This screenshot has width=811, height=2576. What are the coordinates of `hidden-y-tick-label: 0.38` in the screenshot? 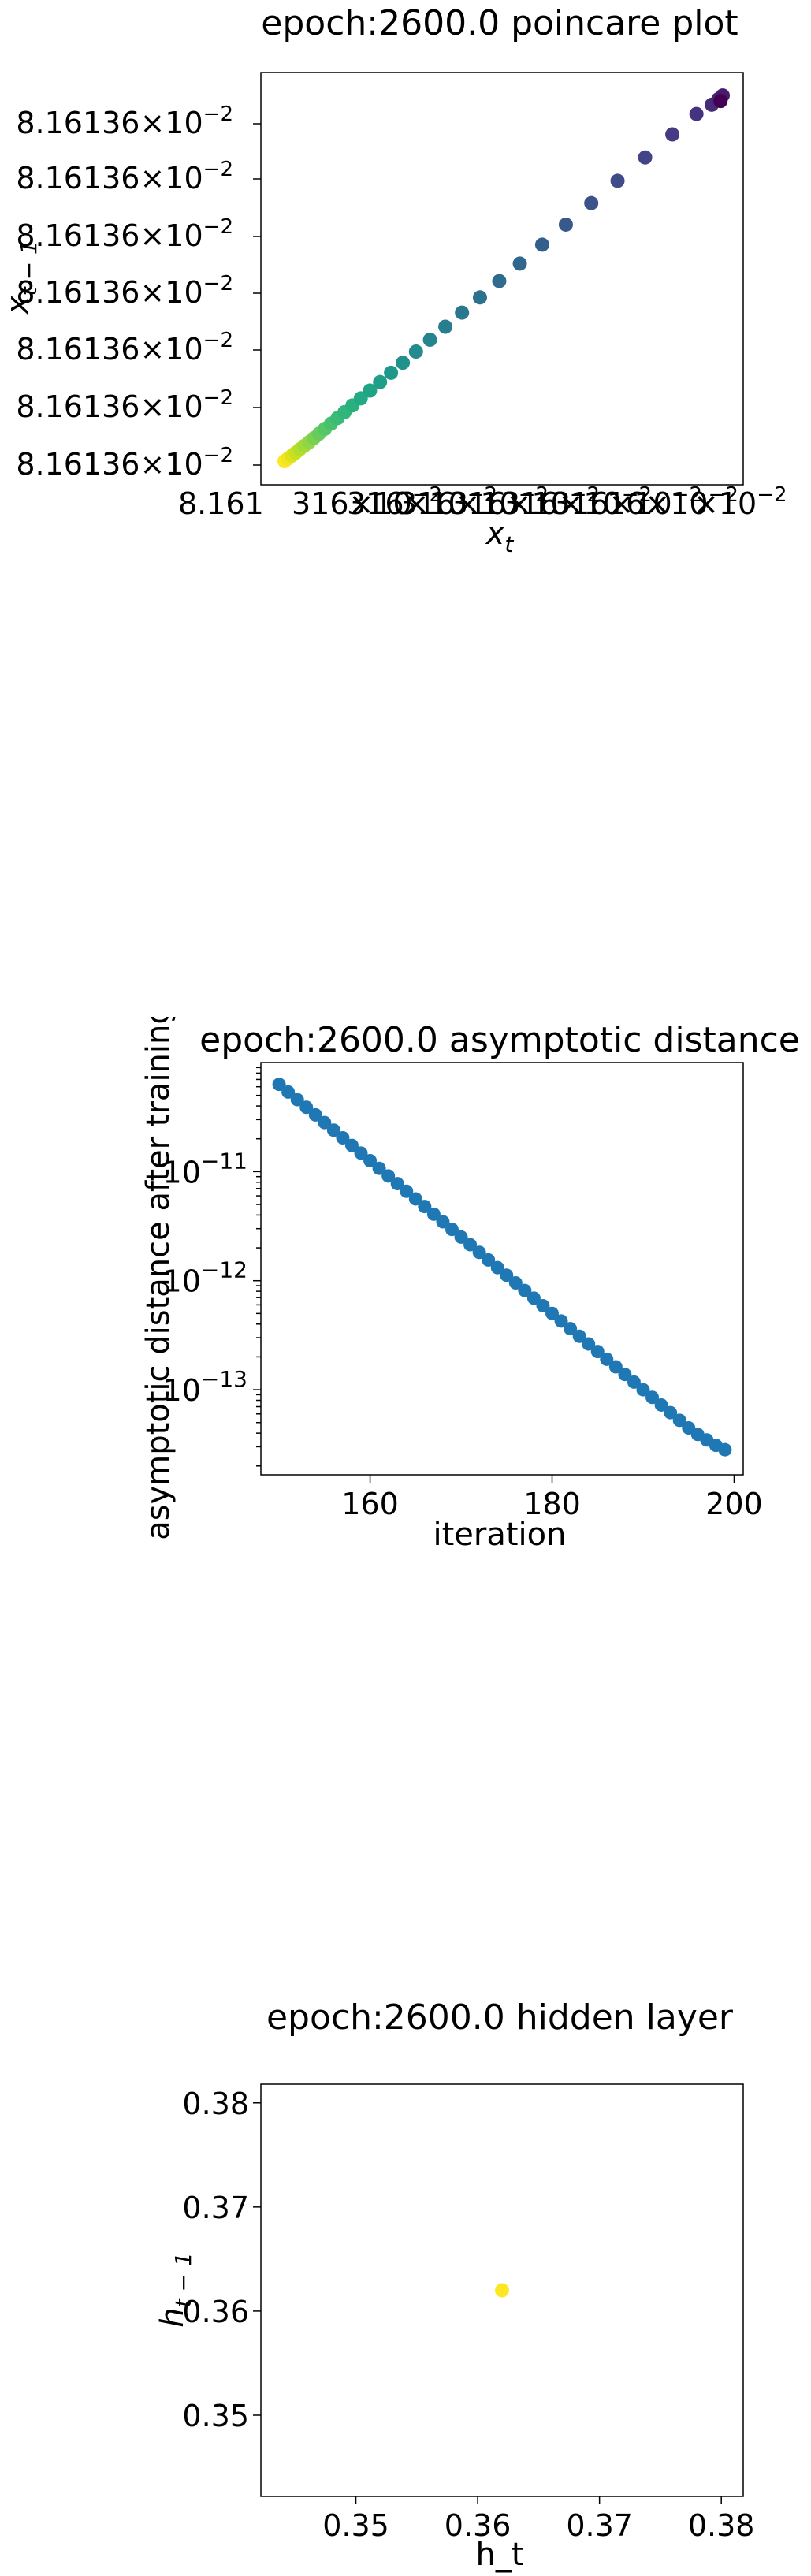 It's located at (215, 2103).